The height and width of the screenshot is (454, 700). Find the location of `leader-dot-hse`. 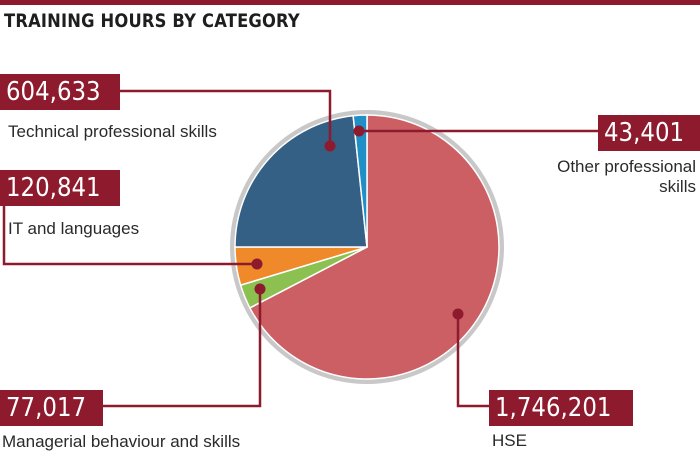

leader-dot-hse is located at coordinates (458, 314).